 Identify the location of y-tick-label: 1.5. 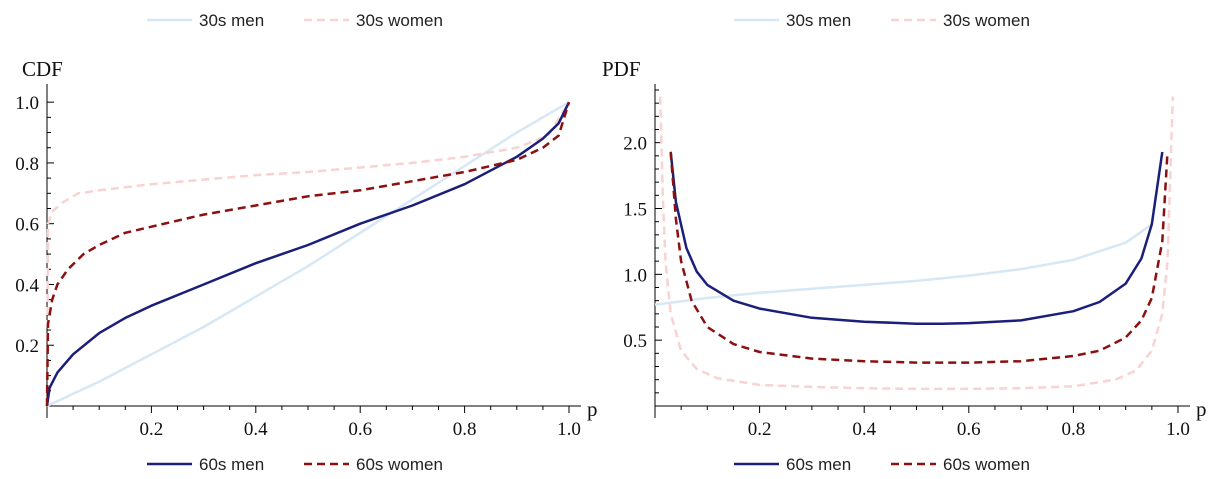
(635, 210).